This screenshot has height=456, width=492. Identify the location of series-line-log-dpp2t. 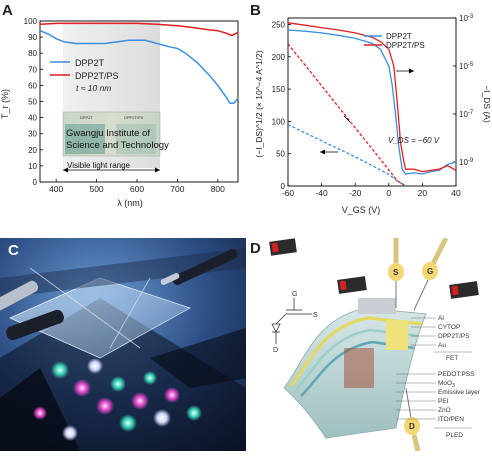
(372, 102).